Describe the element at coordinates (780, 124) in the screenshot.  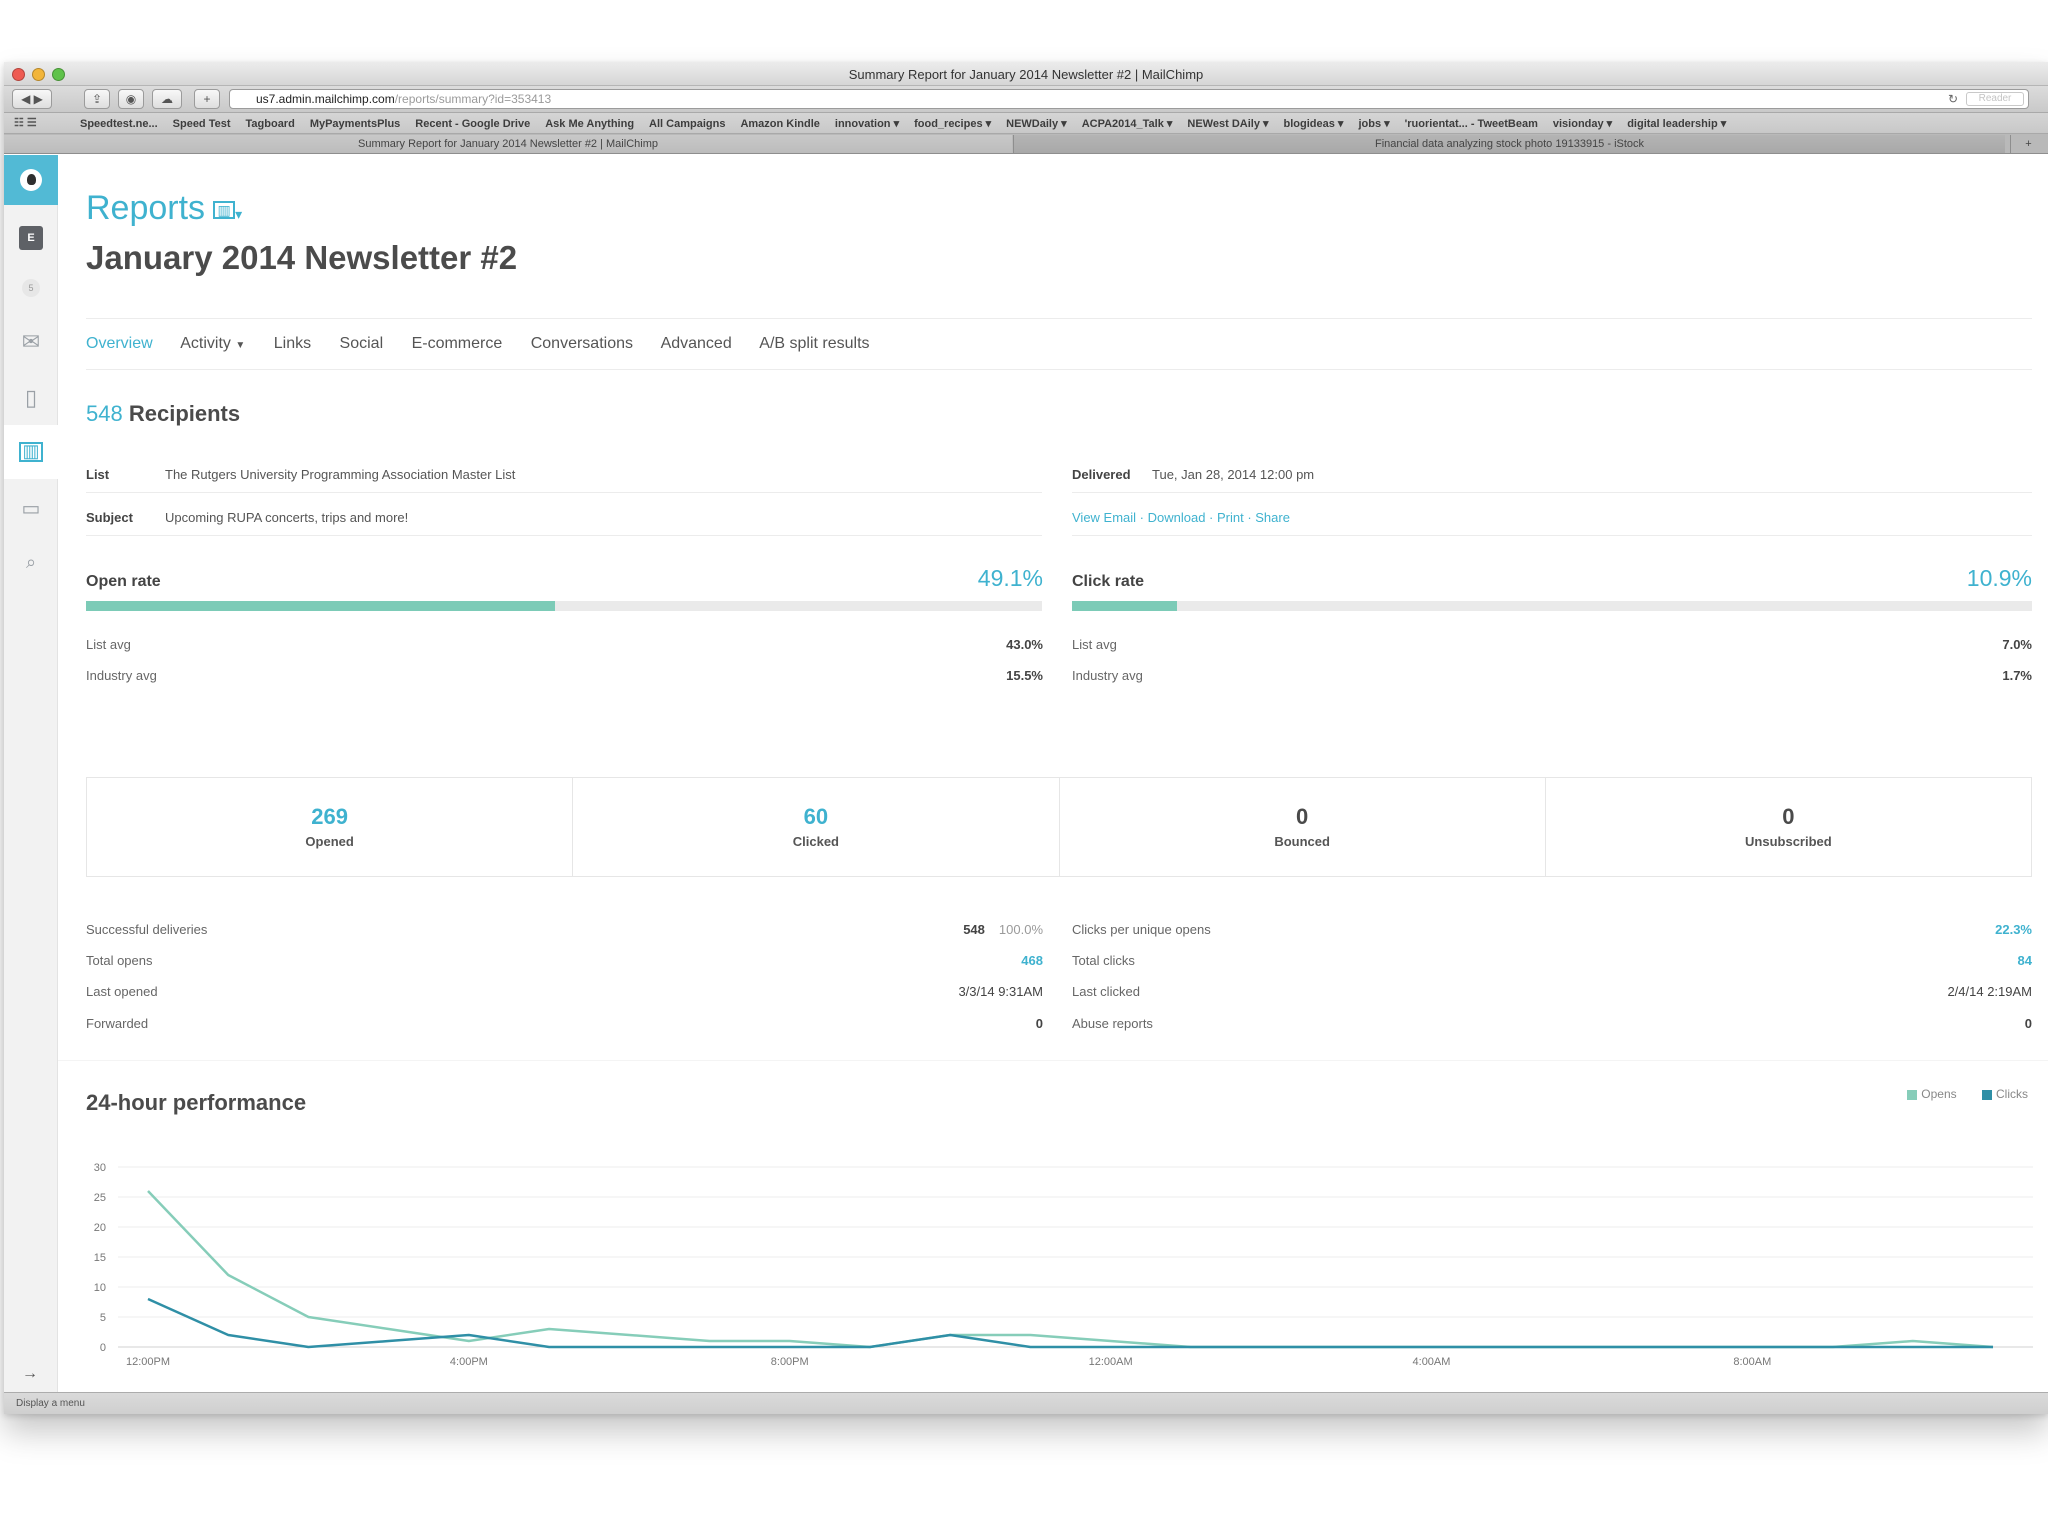
I see `bookmark-item: Amazon Kindle` at that location.